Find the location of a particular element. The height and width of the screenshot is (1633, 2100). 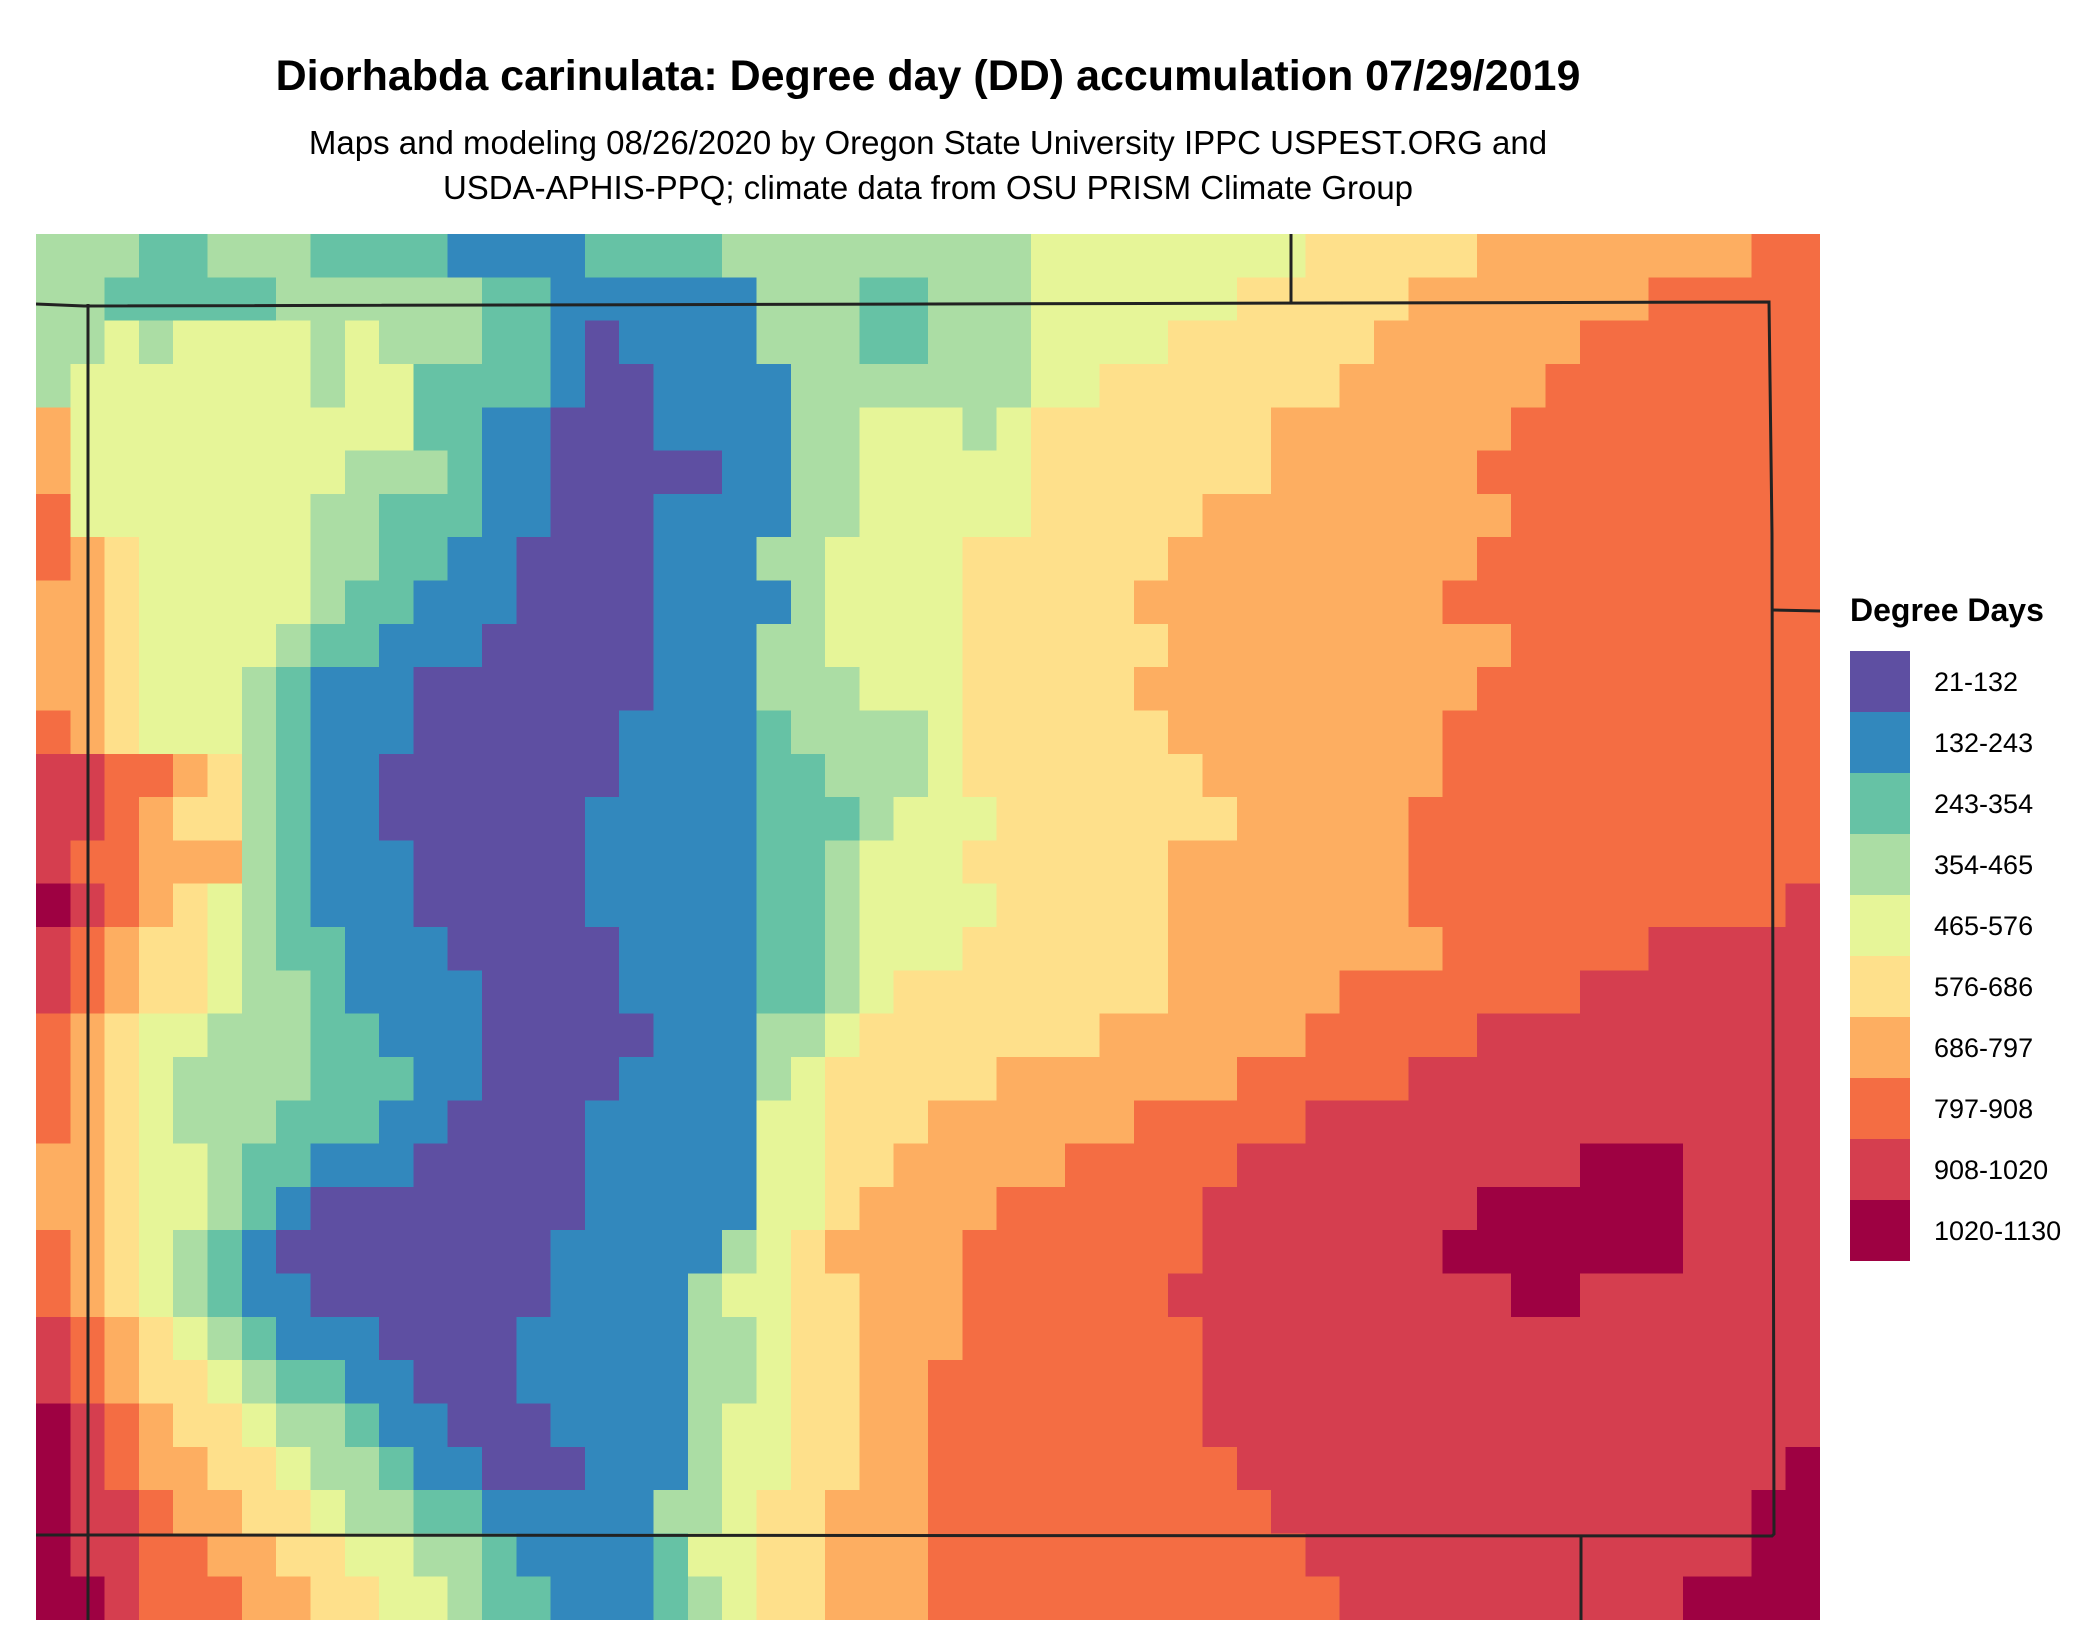

legend-label: 243-354 is located at coordinates (1984, 804).